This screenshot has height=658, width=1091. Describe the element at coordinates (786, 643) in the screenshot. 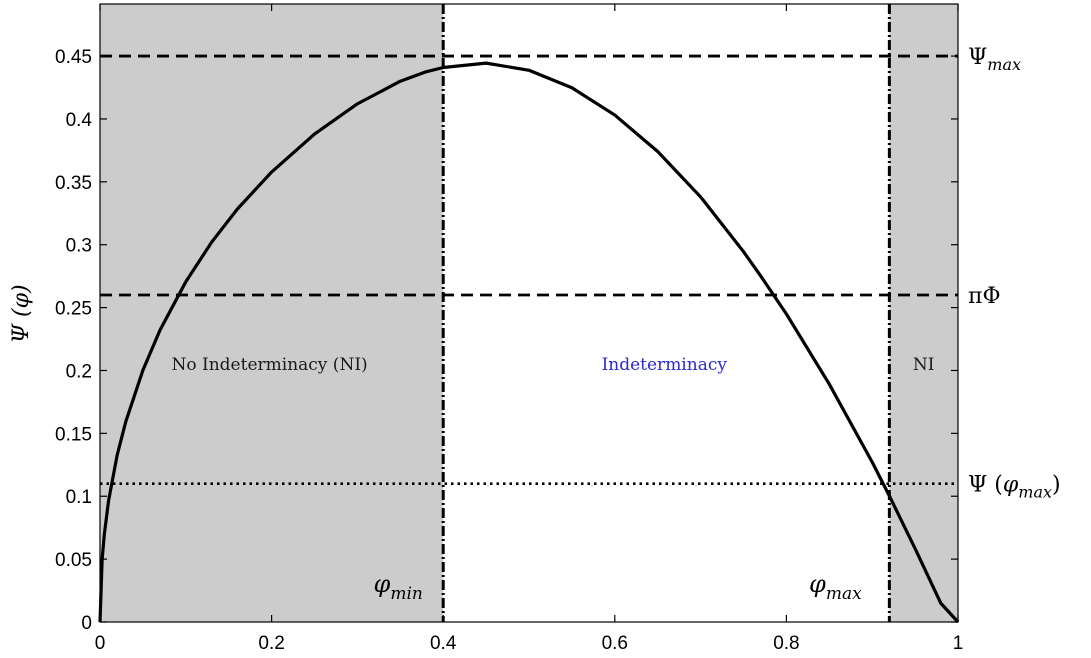

I see `x-tick-label-4: 0.8` at that location.